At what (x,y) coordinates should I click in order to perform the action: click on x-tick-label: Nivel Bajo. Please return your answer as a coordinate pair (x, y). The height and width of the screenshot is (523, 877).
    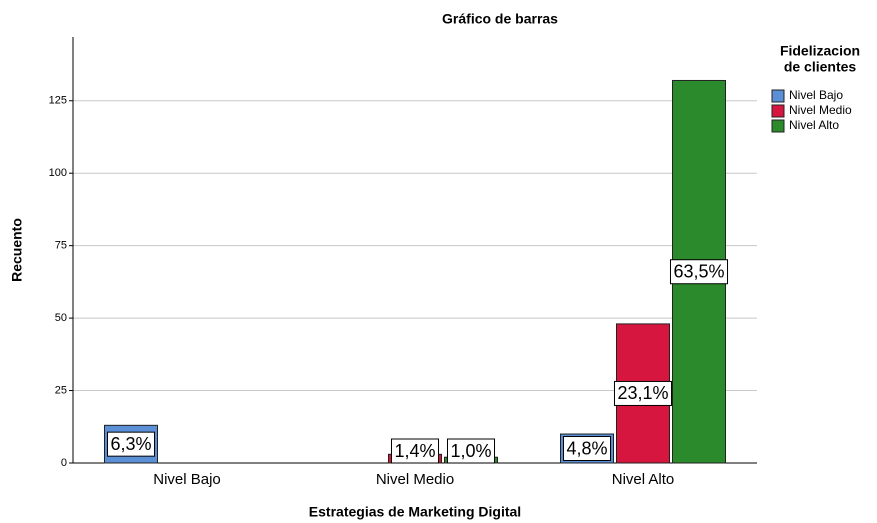
    Looking at the image, I should click on (187, 479).